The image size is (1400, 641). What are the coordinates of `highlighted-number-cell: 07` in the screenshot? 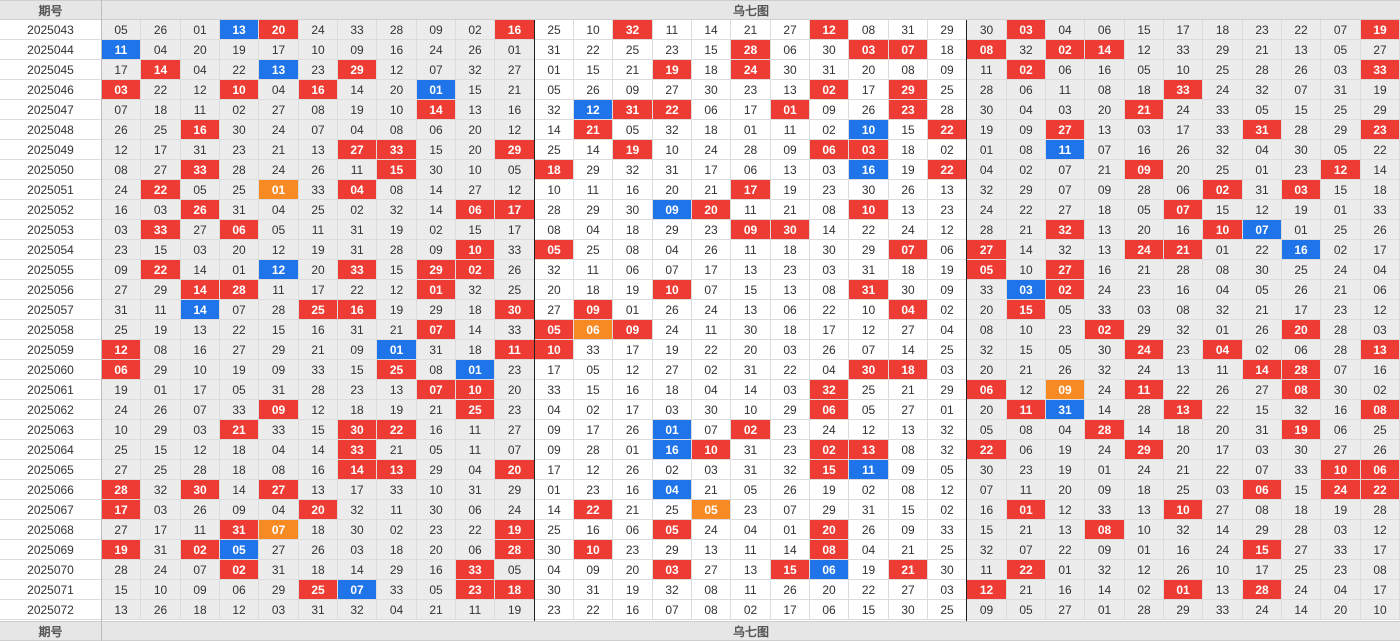 It's located at (1183, 210).